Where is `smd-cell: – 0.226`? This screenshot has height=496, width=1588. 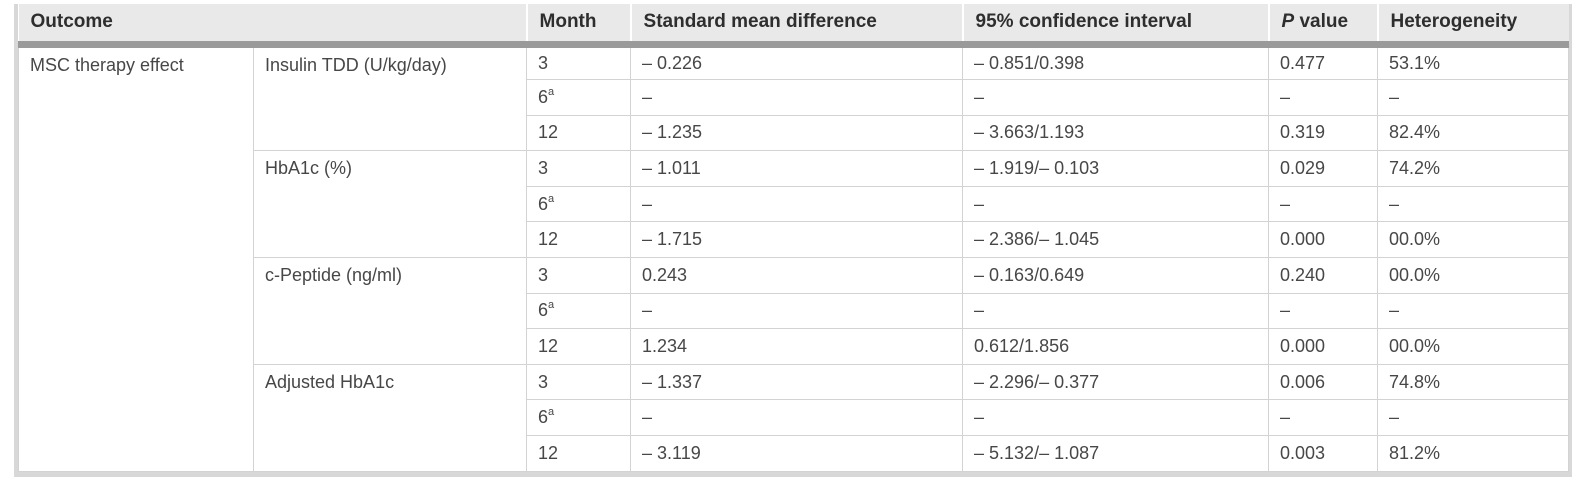 smd-cell: – 0.226 is located at coordinates (797, 62).